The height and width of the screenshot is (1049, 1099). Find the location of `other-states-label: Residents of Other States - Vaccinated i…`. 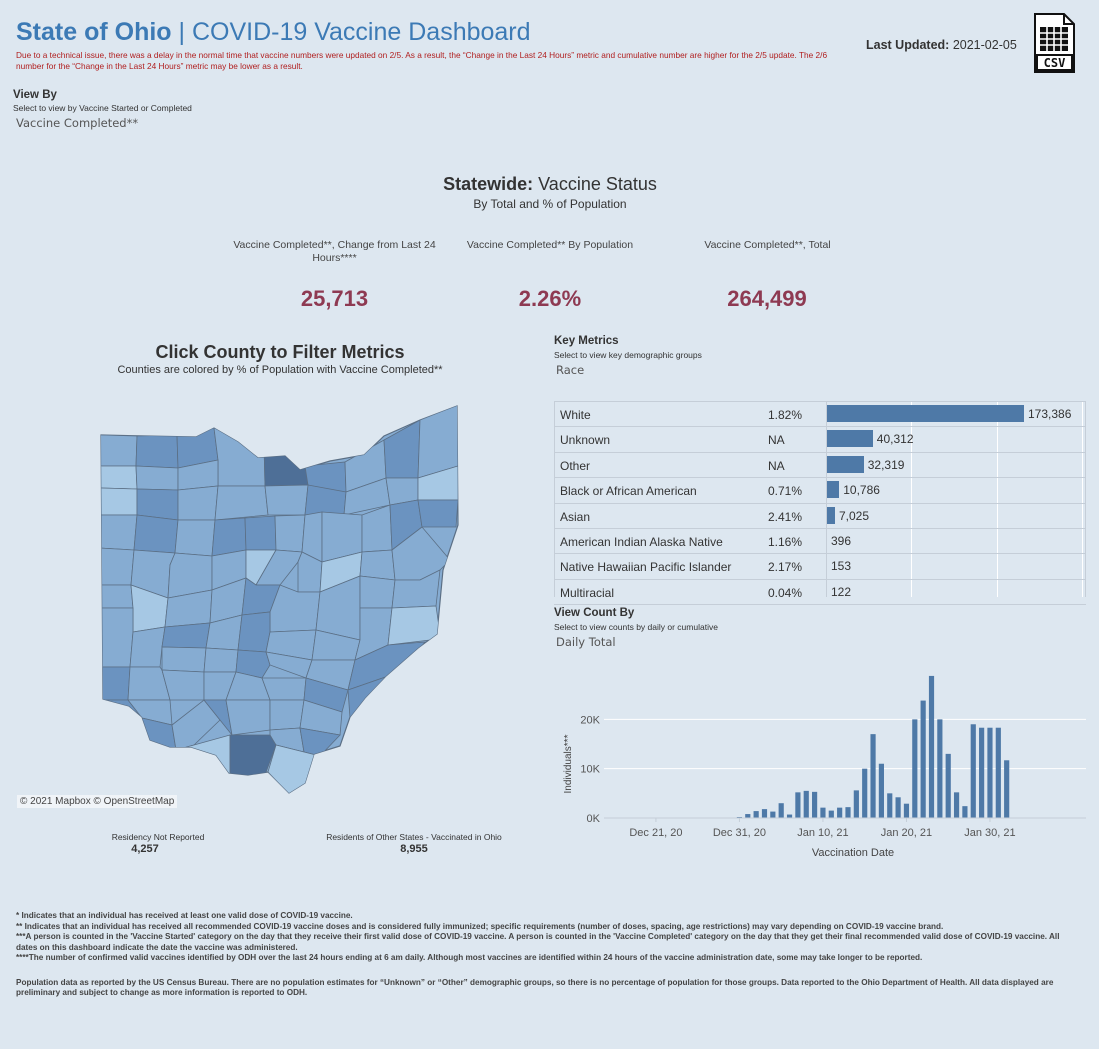

other-states-label: Residents of Other States - Vaccinated i… is located at coordinates (414, 837).